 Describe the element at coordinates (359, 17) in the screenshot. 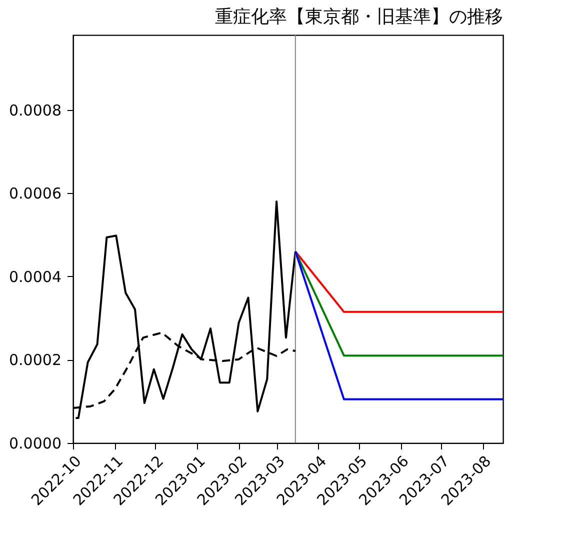

I see `chart-title: 重症化率【東京都・旧基準】の推移` at that location.